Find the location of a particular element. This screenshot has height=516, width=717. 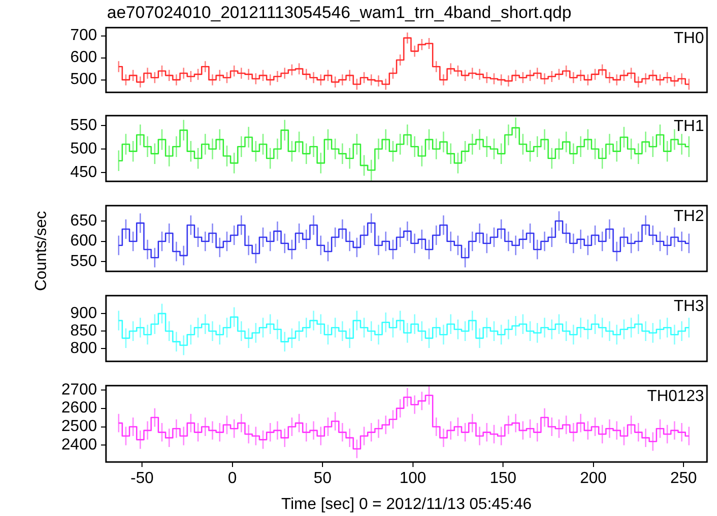

series-label: TH0123 is located at coordinates (675, 397).